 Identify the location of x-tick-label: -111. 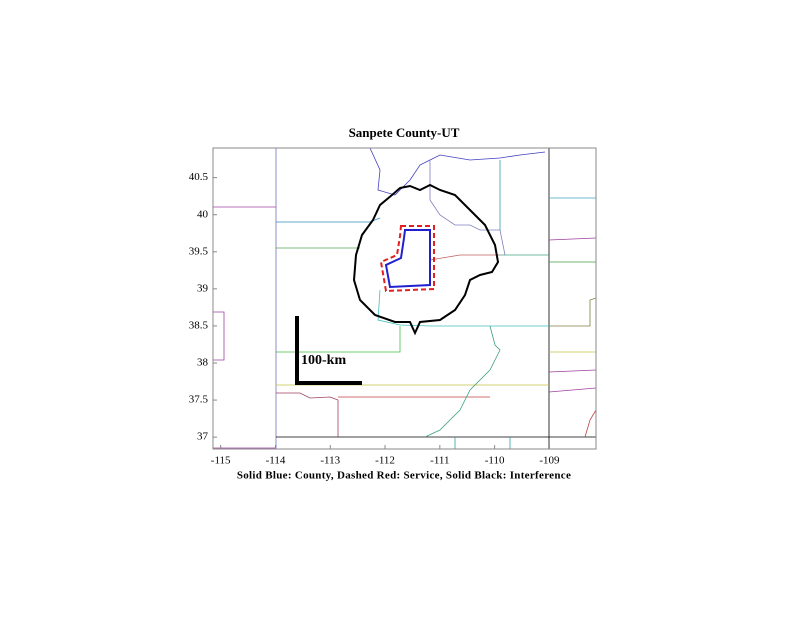
(439, 461).